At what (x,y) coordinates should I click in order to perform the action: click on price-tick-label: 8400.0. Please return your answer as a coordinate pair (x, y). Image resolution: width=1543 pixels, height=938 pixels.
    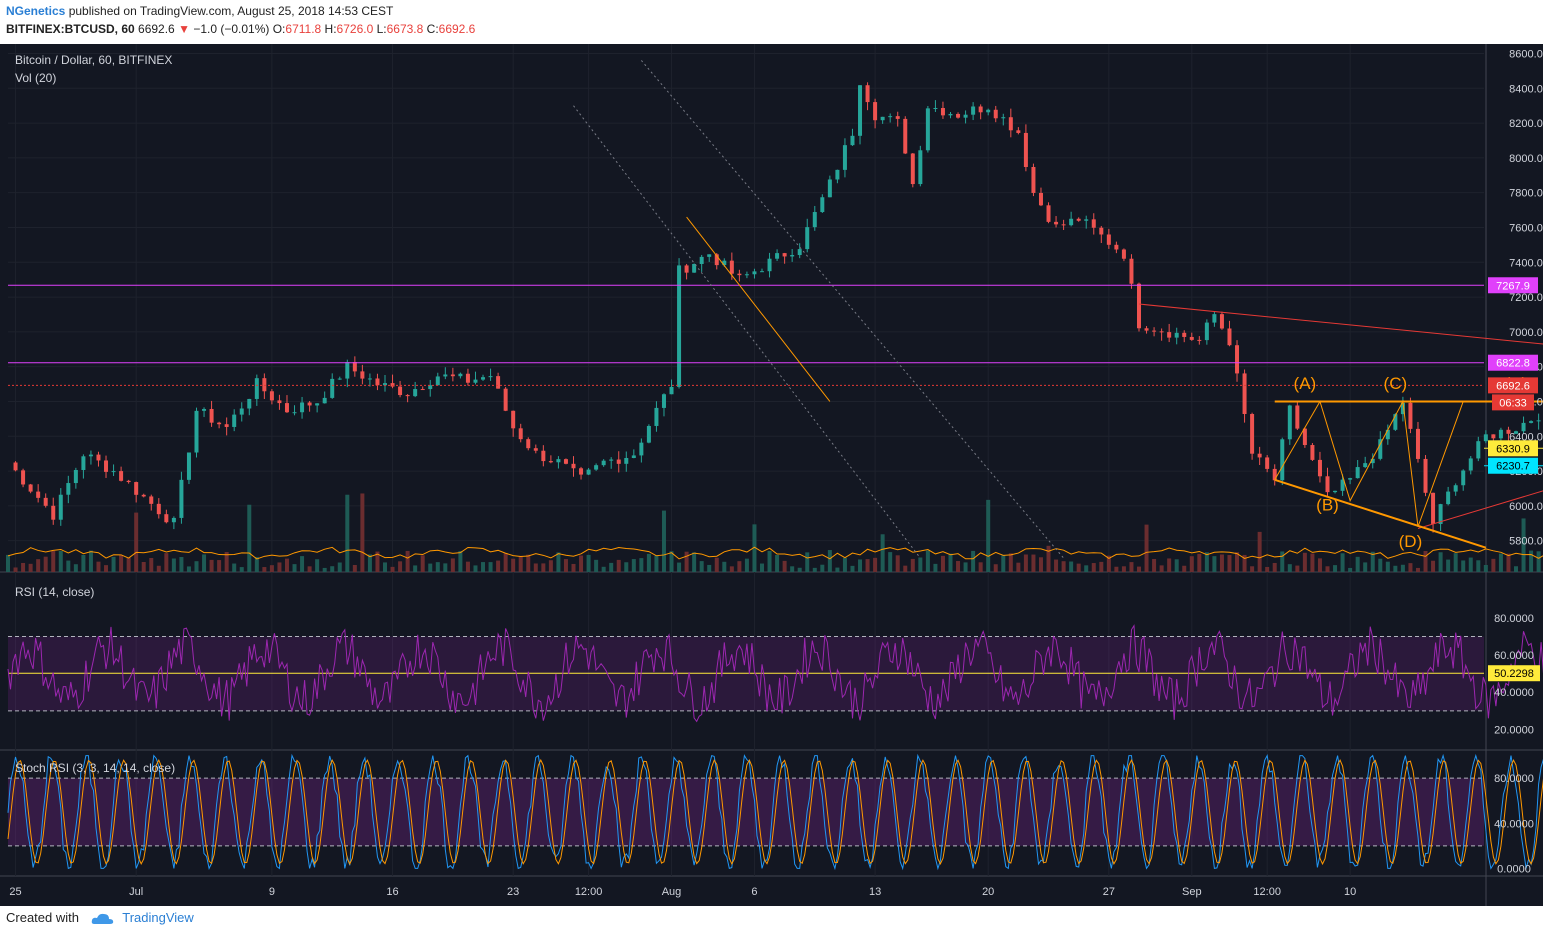
    Looking at the image, I should click on (1526, 89).